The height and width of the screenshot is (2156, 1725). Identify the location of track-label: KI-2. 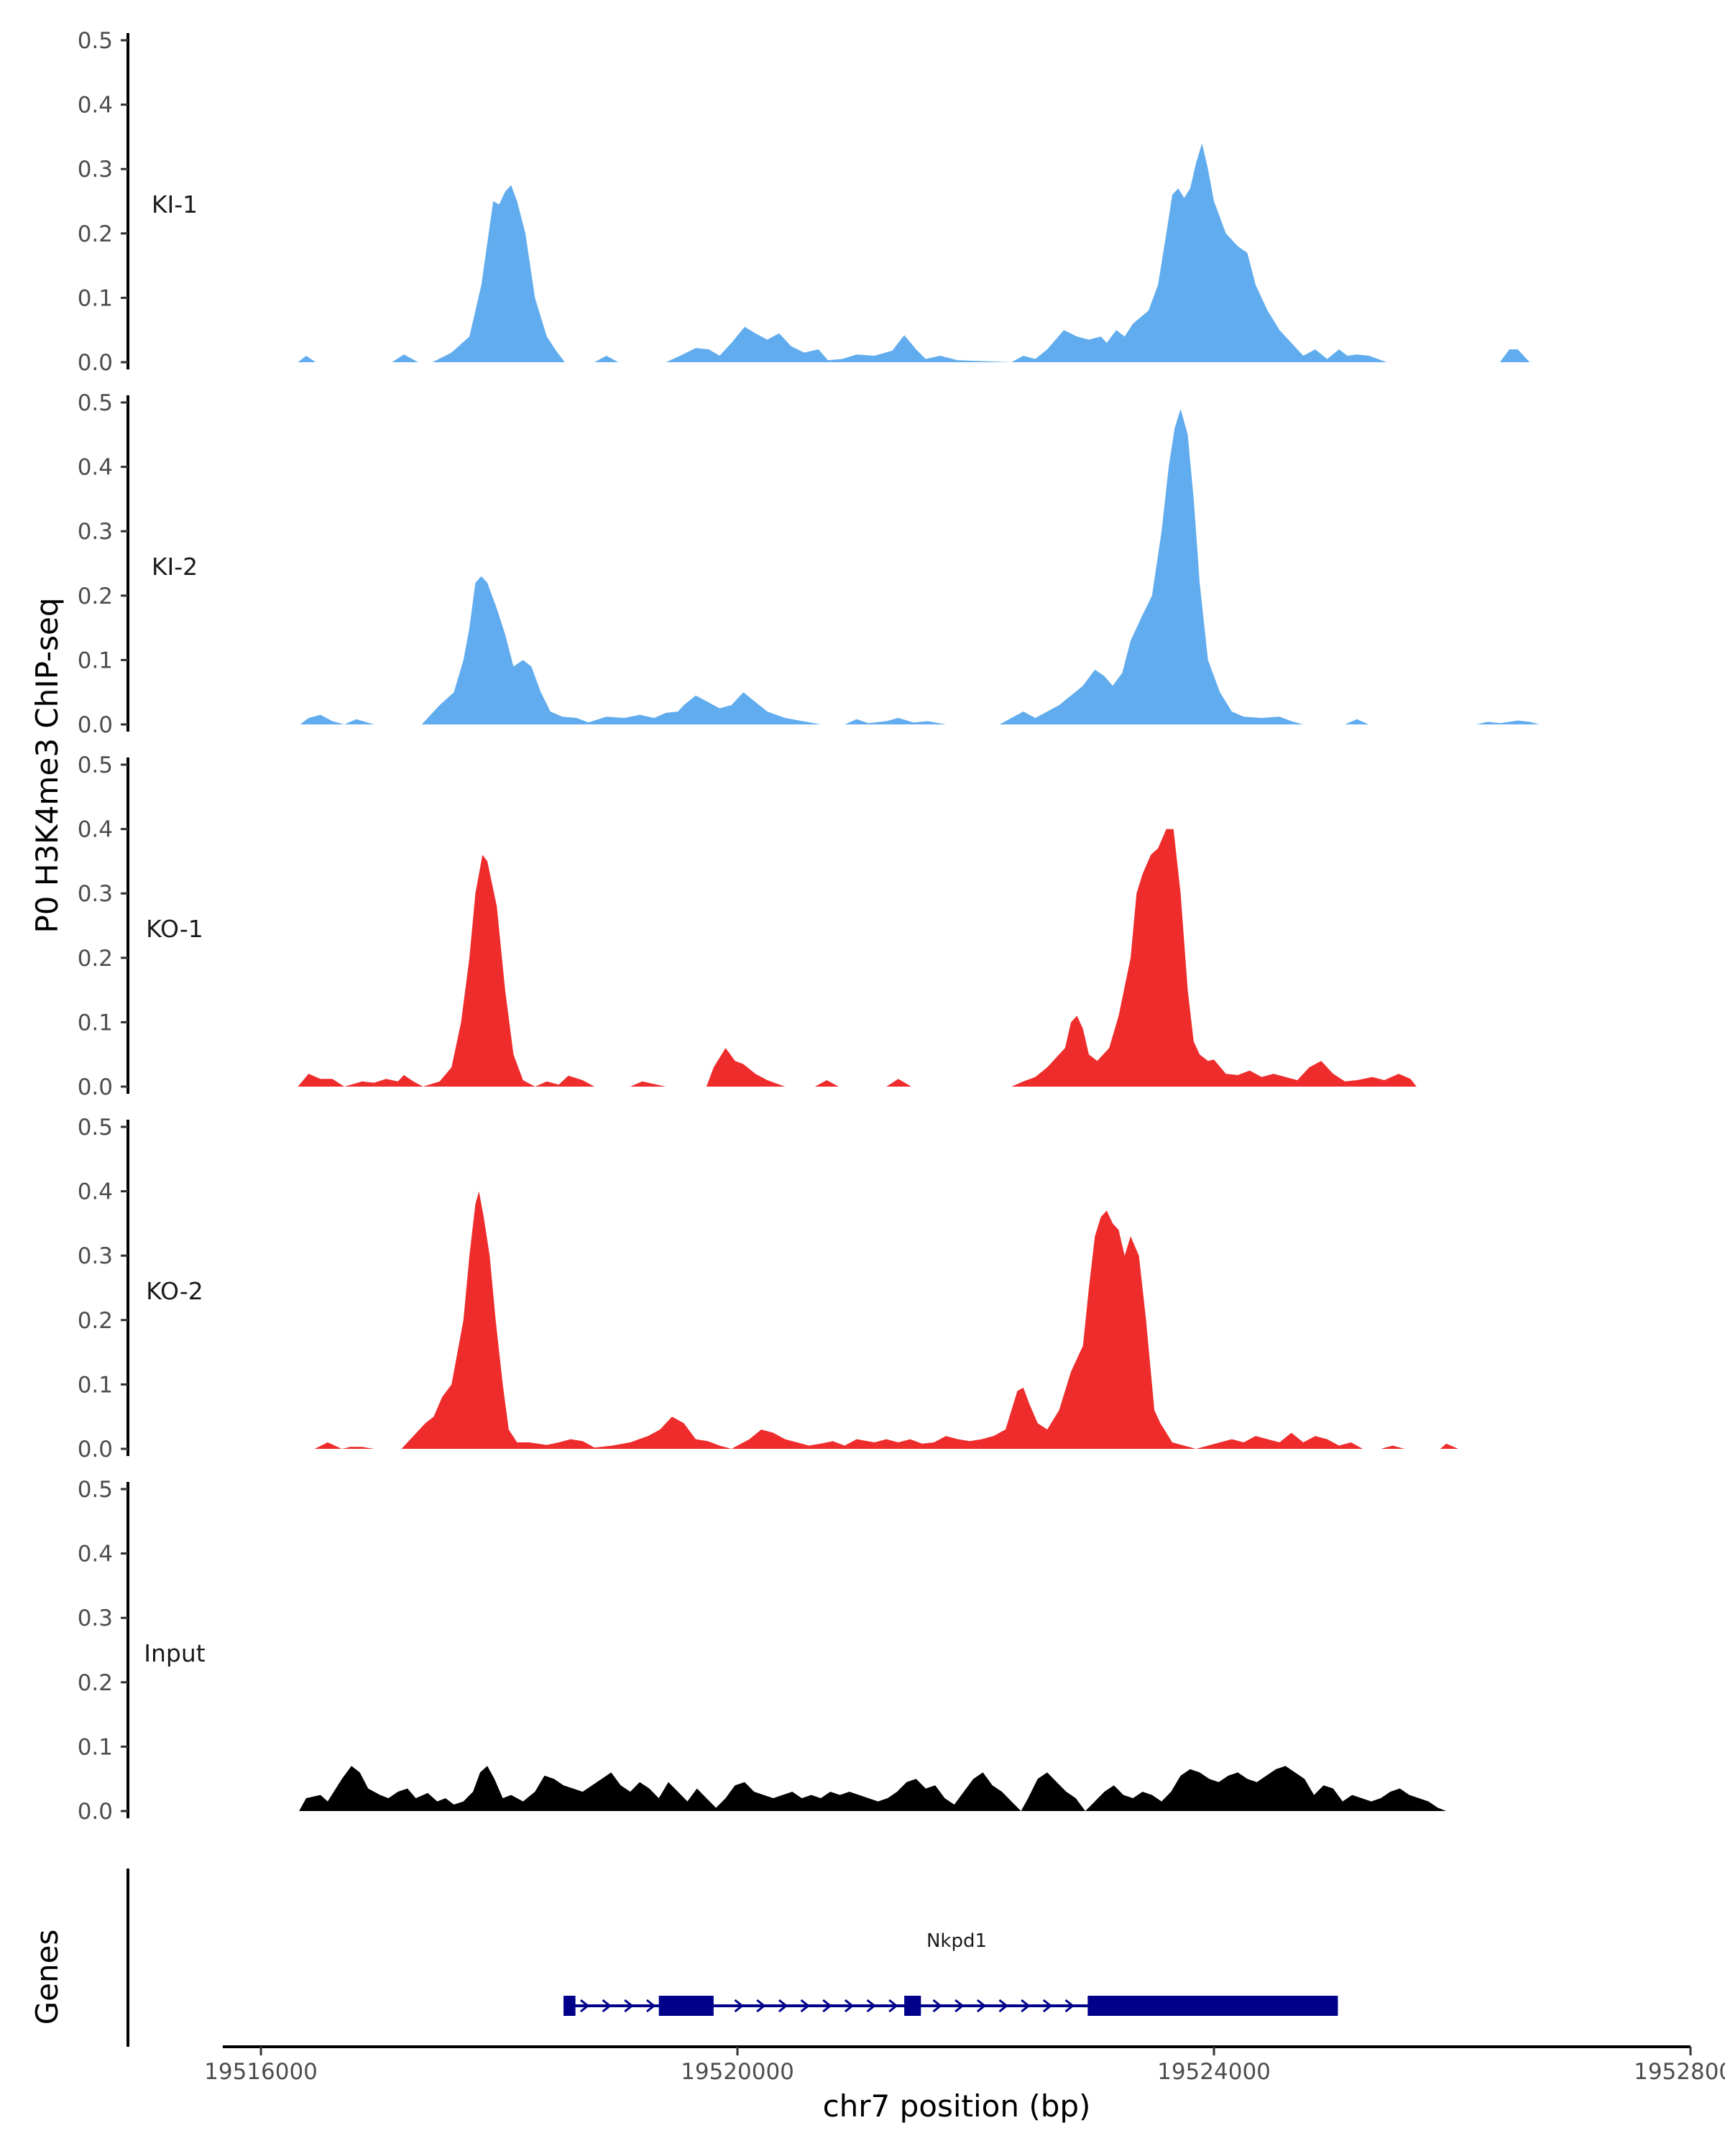
(175, 567).